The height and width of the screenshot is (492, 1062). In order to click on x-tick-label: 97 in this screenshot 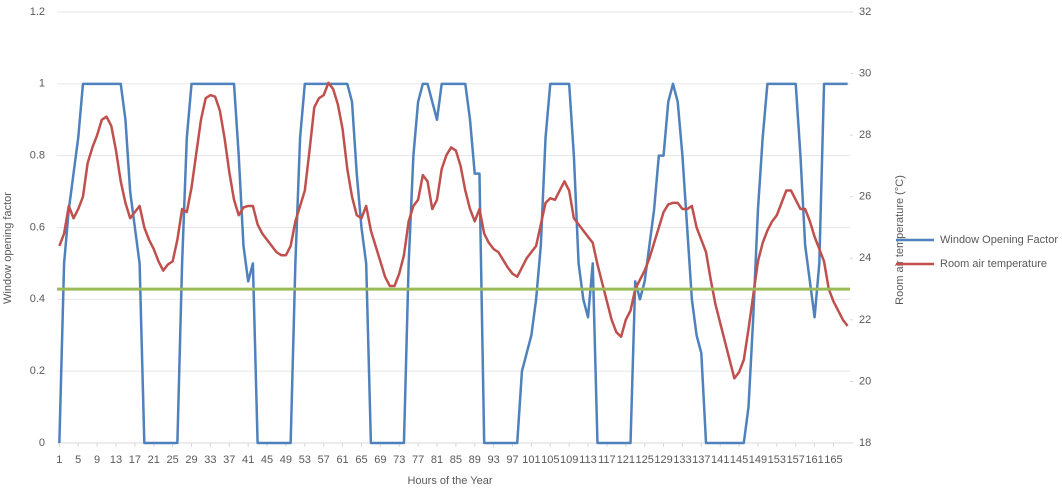, I will do `click(512, 460)`.